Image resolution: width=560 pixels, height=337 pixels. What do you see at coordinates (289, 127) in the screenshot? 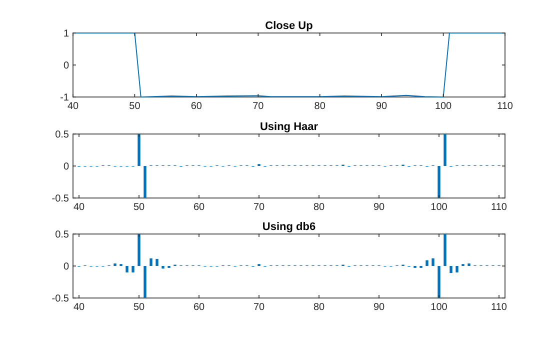
I see `chart-title: Using Haar` at bounding box center [289, 127].